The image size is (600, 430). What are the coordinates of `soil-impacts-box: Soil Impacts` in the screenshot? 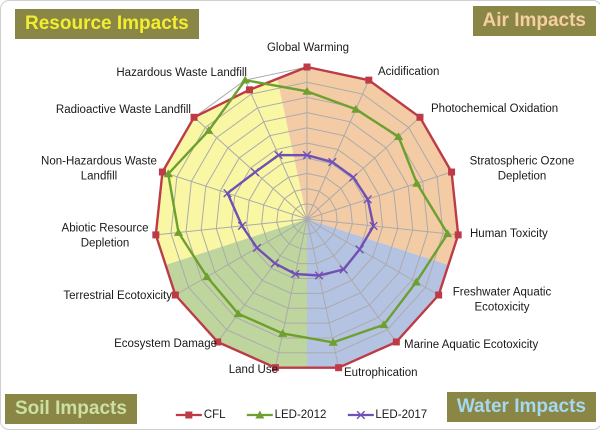 It's located at (71, 409).